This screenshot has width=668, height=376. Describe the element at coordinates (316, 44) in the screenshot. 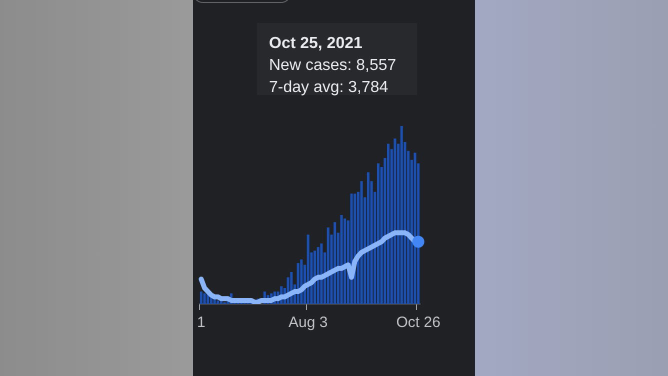

I see `text: Oct 25, 2021` at that location.